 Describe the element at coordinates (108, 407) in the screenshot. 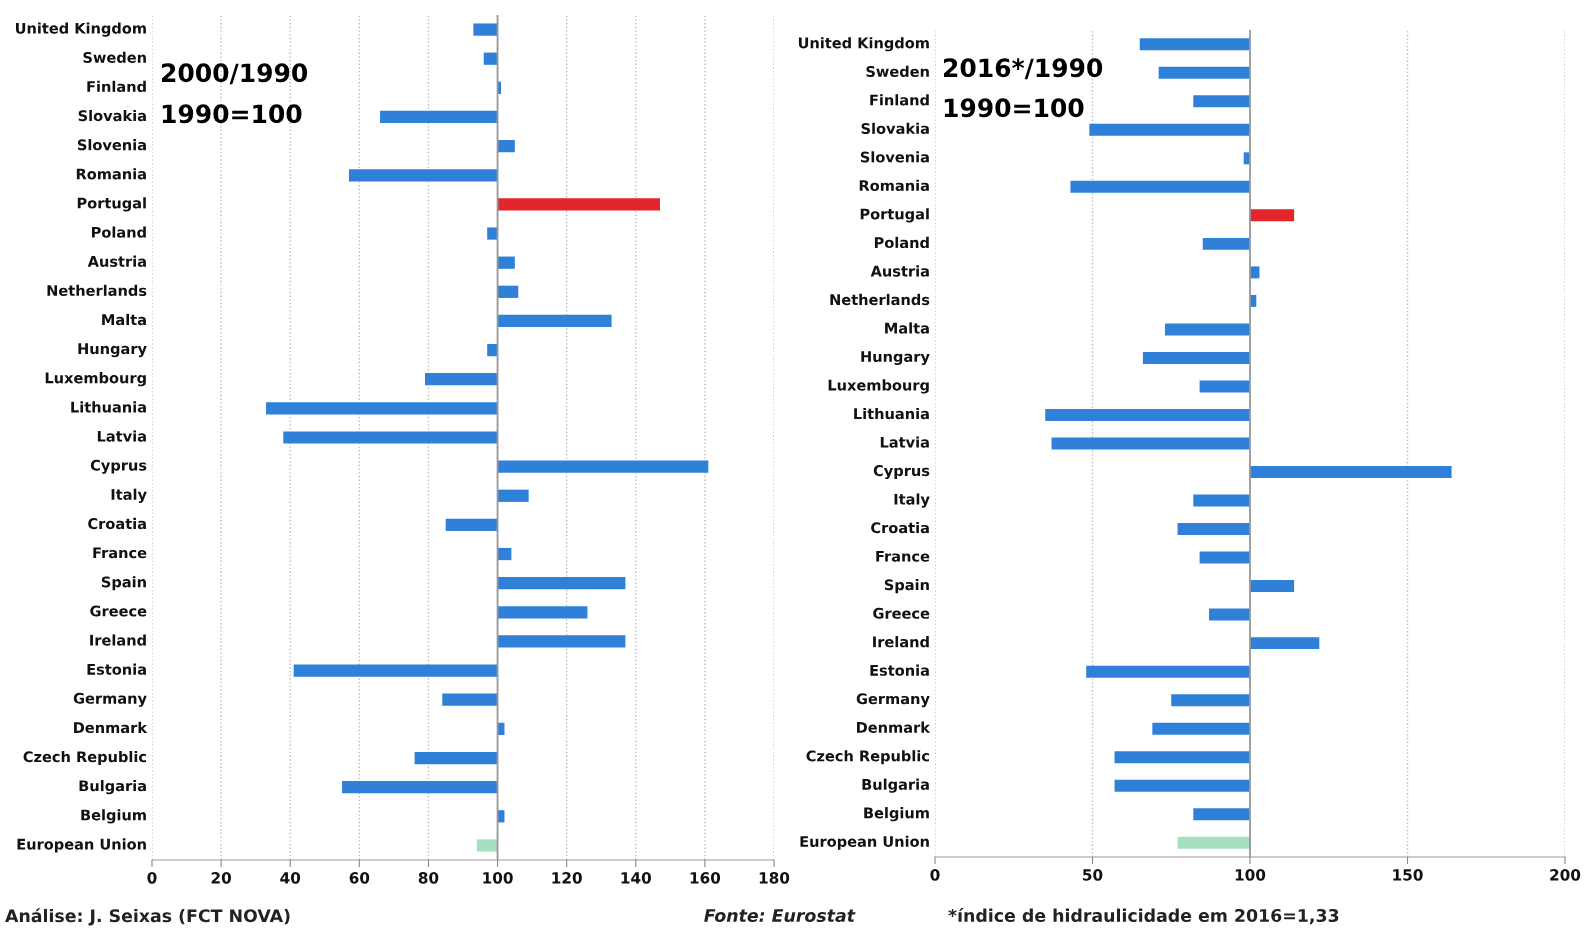

I see `y-tick-label: Lithuania` at that location.